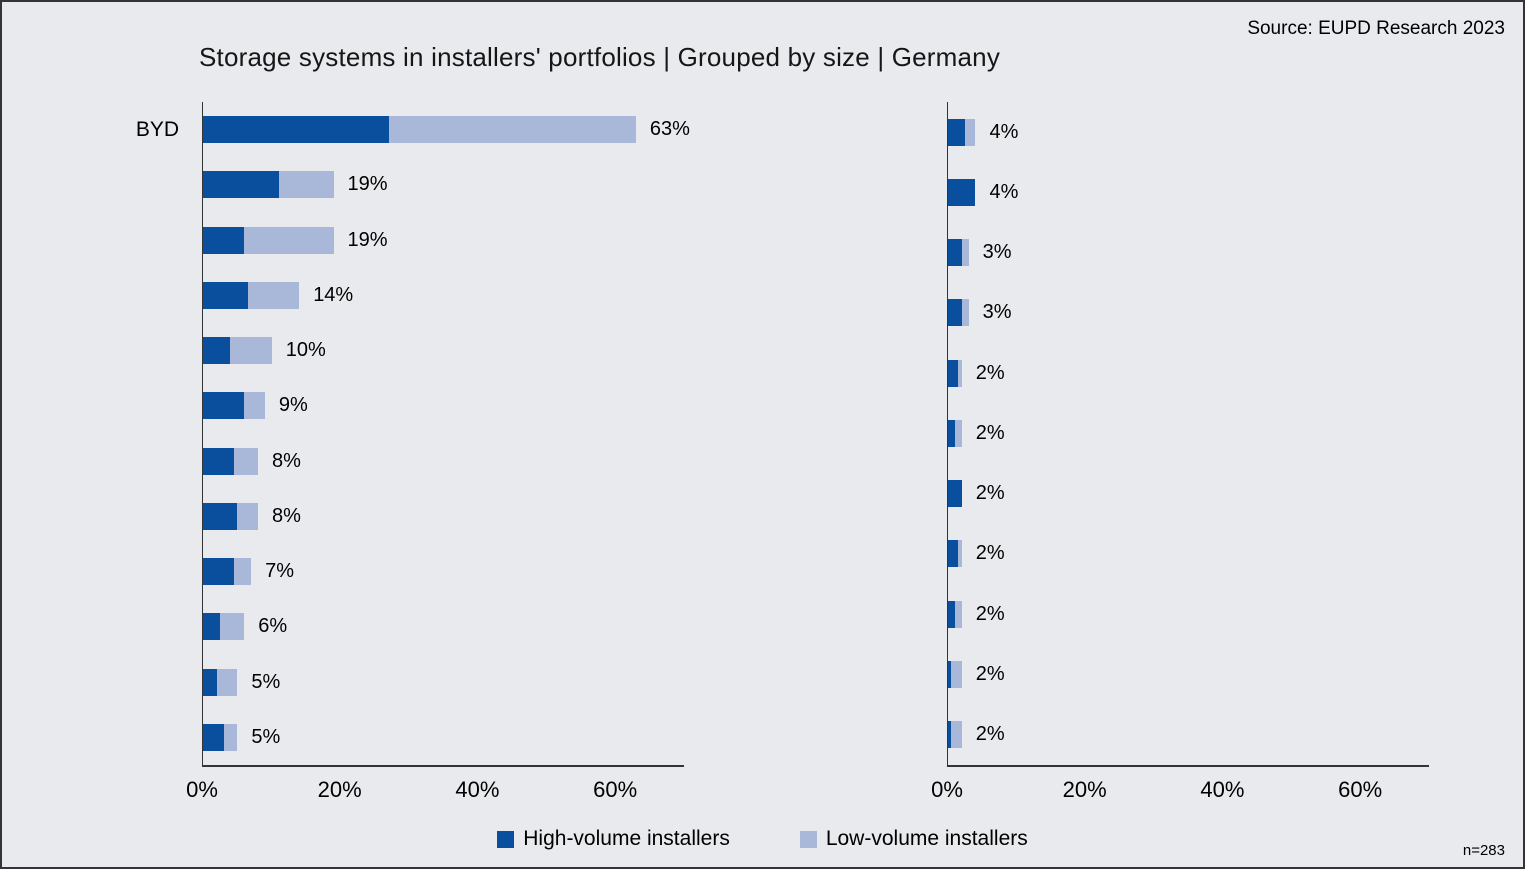  I want to click on bar-track: 63%, so click(446, 130).